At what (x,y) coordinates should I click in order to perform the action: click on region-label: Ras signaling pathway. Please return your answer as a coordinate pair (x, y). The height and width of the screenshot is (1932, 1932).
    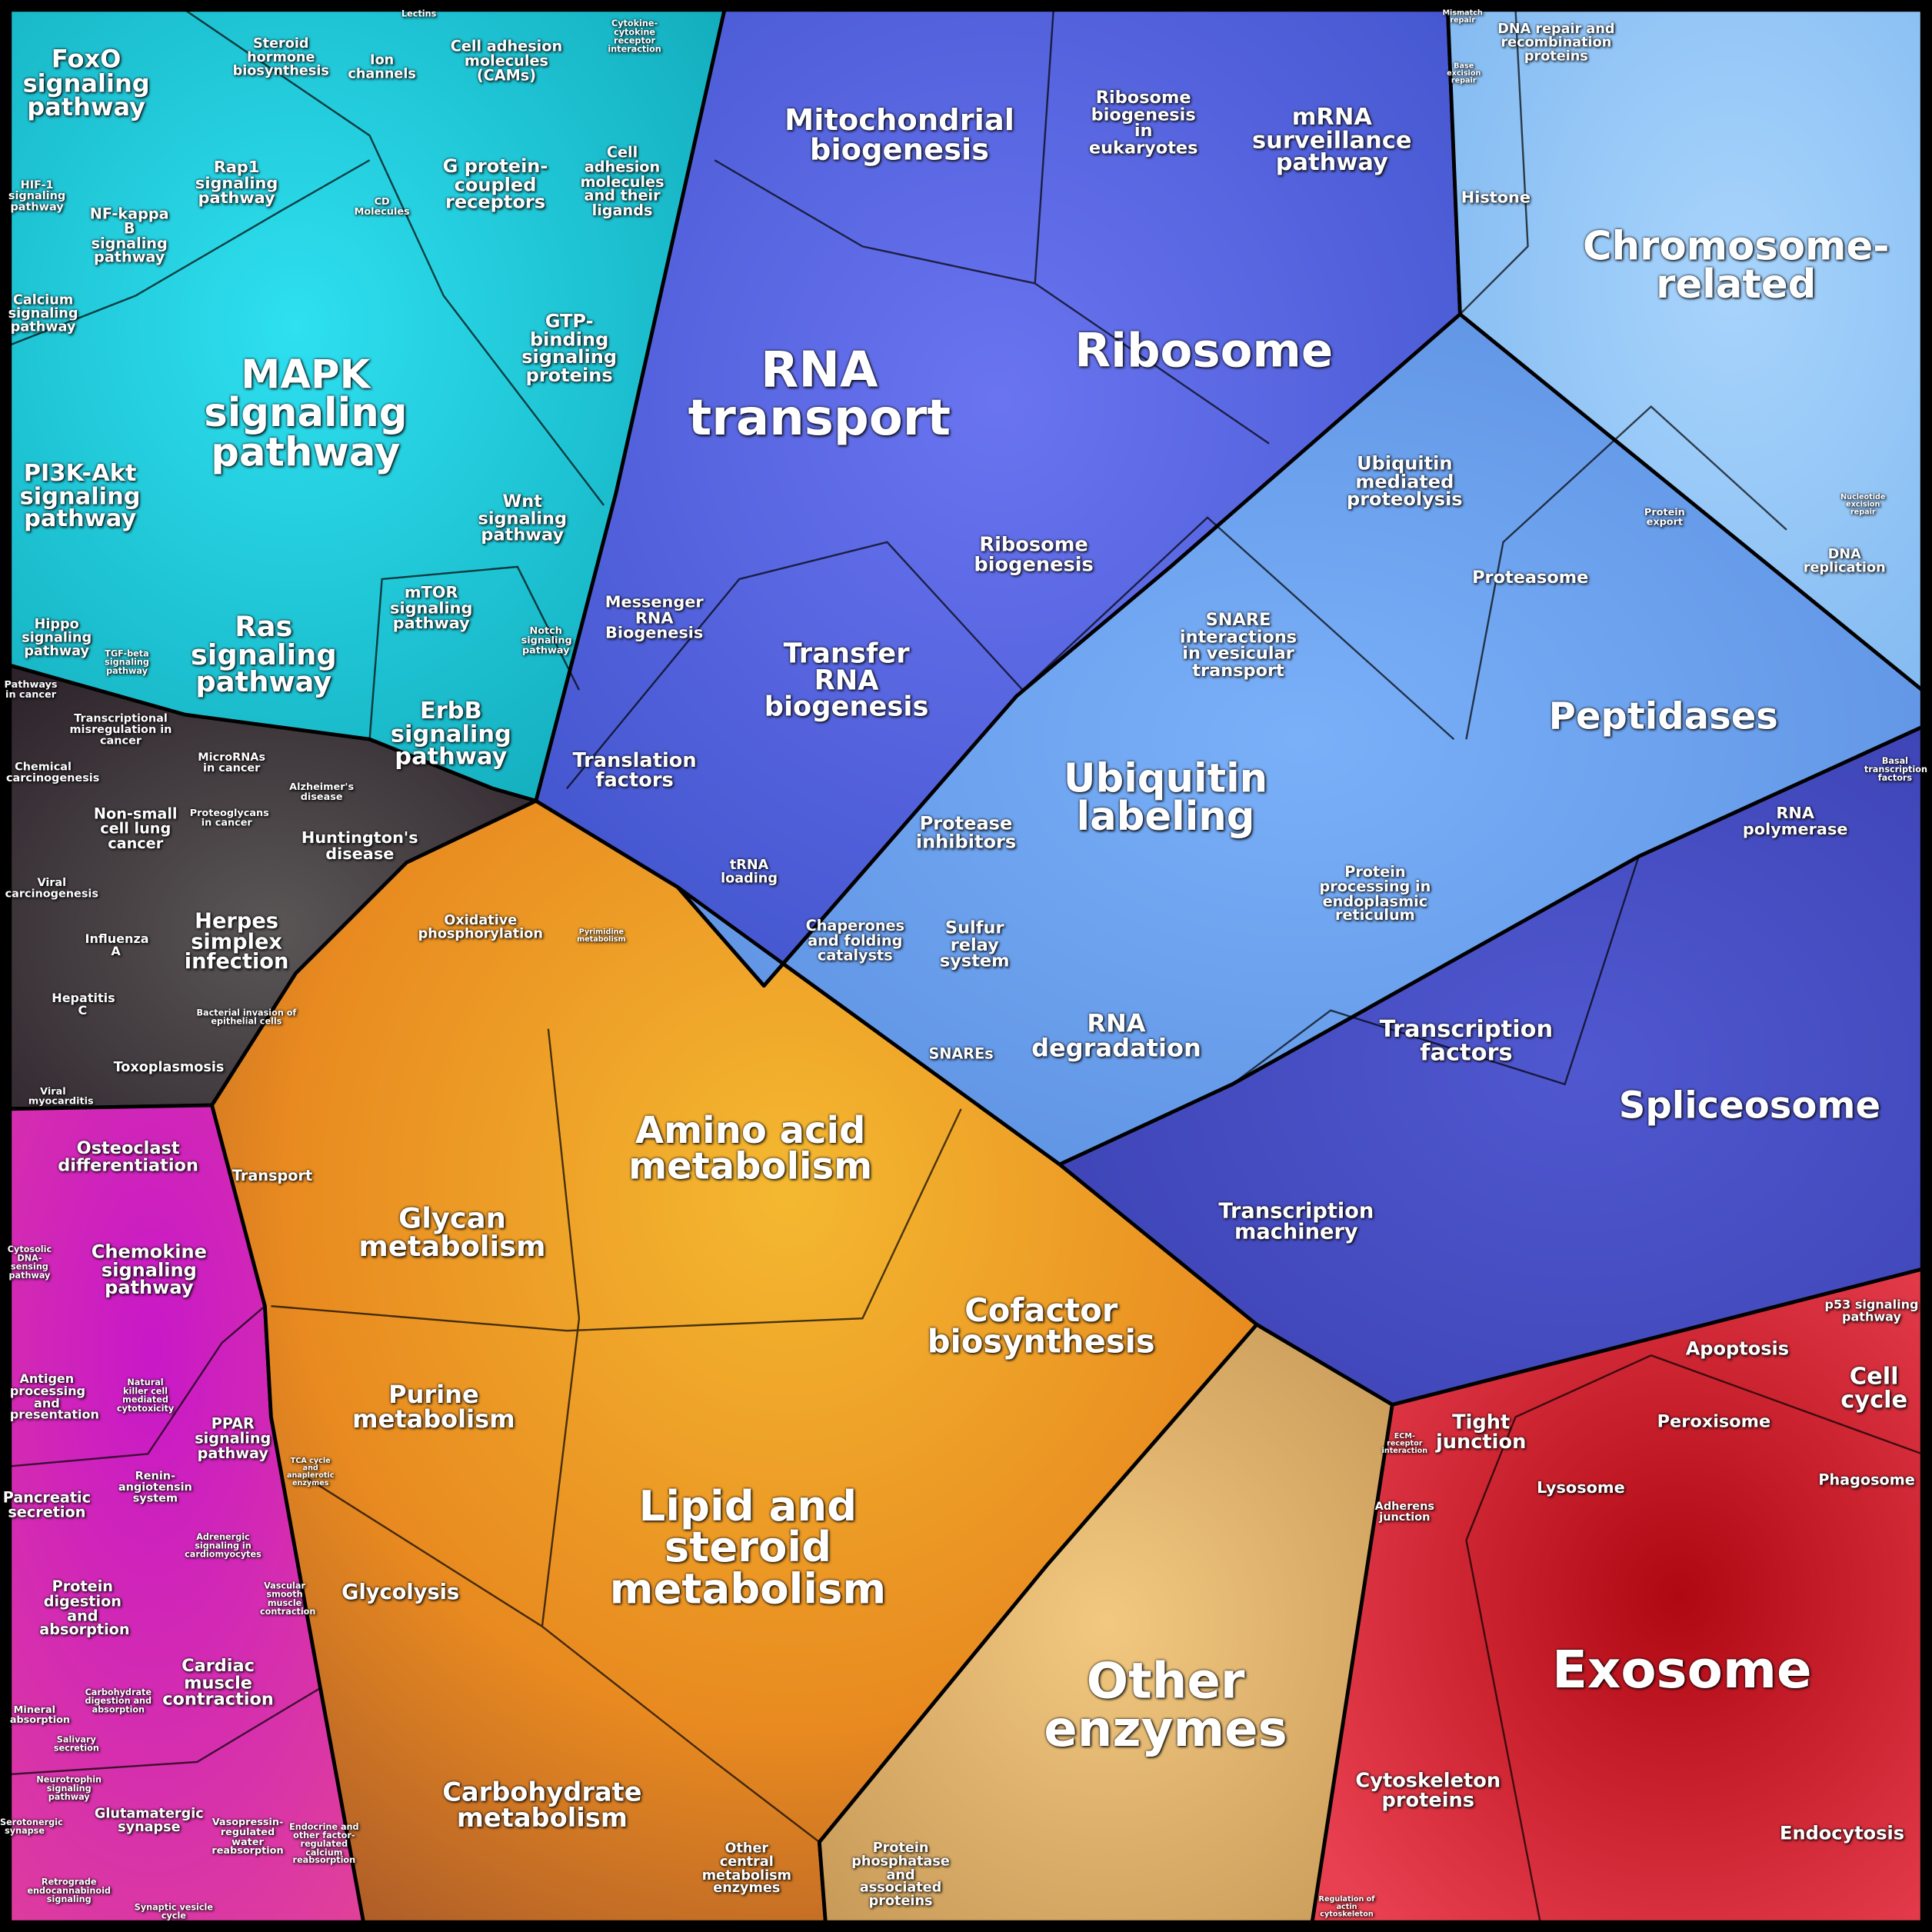
    Looking at the image, I should click on (263, 655).